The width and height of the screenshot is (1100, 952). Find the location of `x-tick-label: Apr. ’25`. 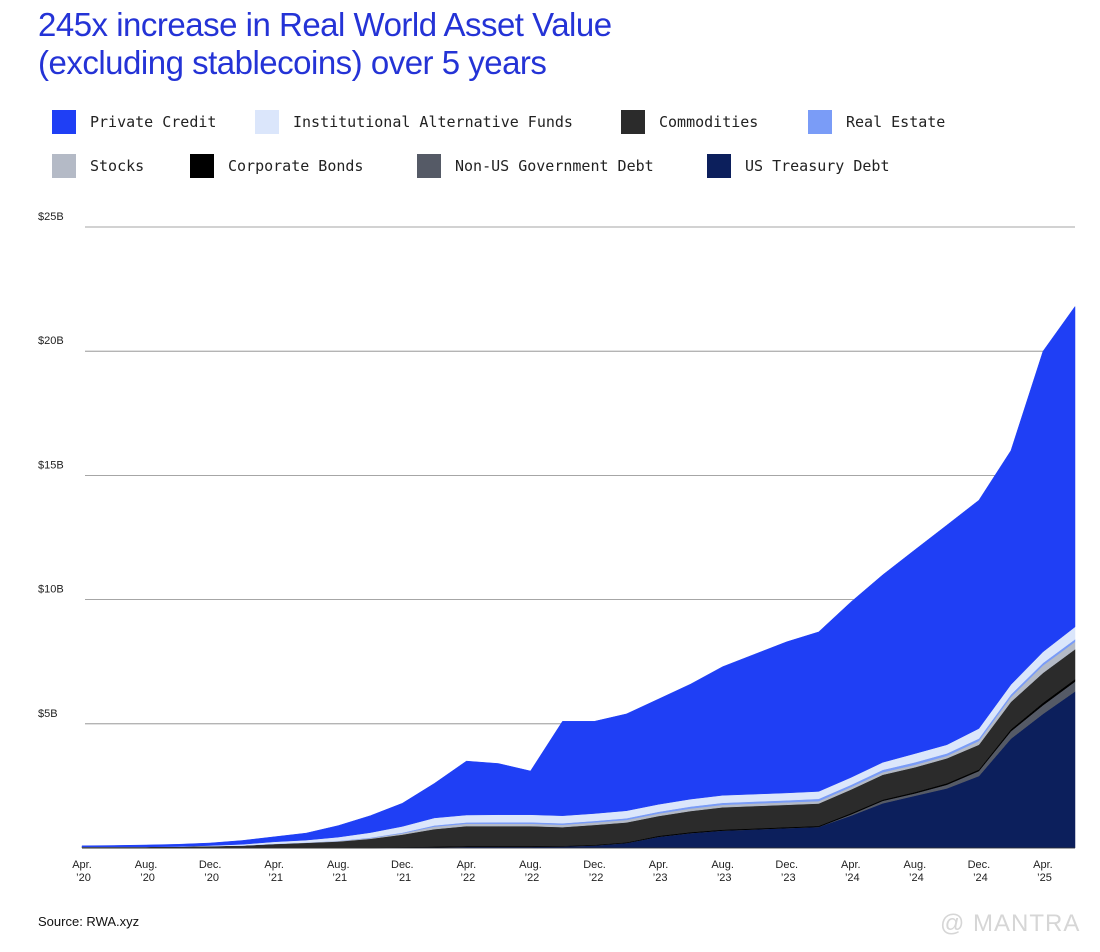

x-tick-label: Apr. ’25 is located at coordinates (1043, 871).